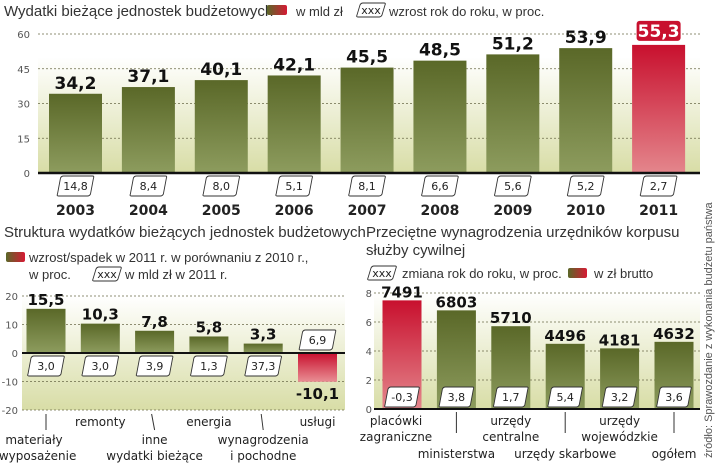  I want to click on label-box-text: 5,4, so click(565, 397).